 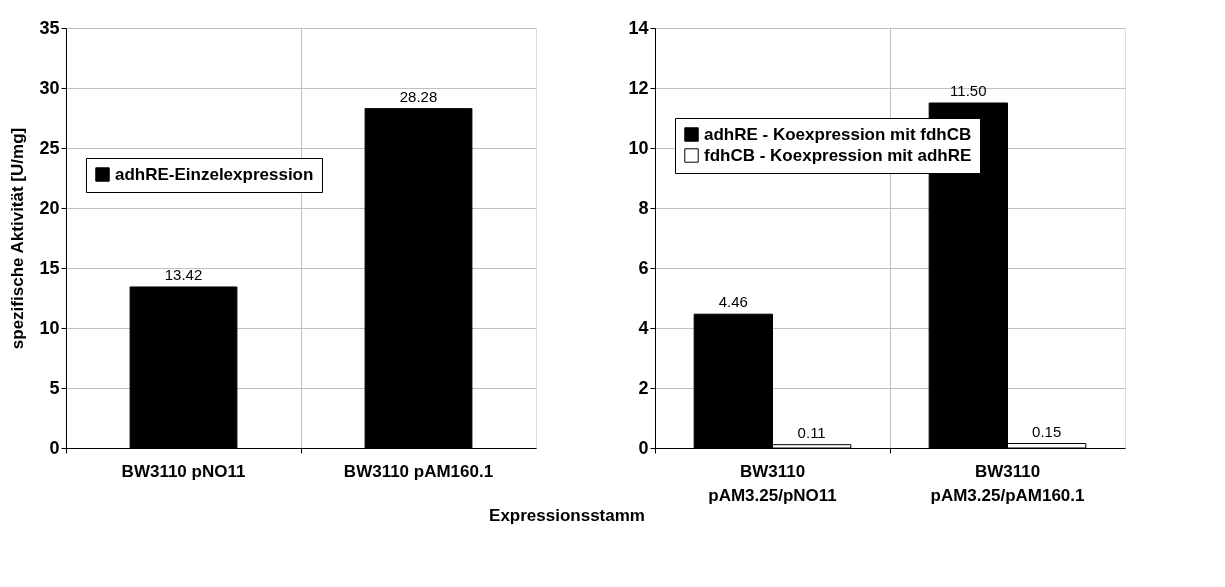 I want to click on y-tick-label: 8, so click(x=643, y=207).